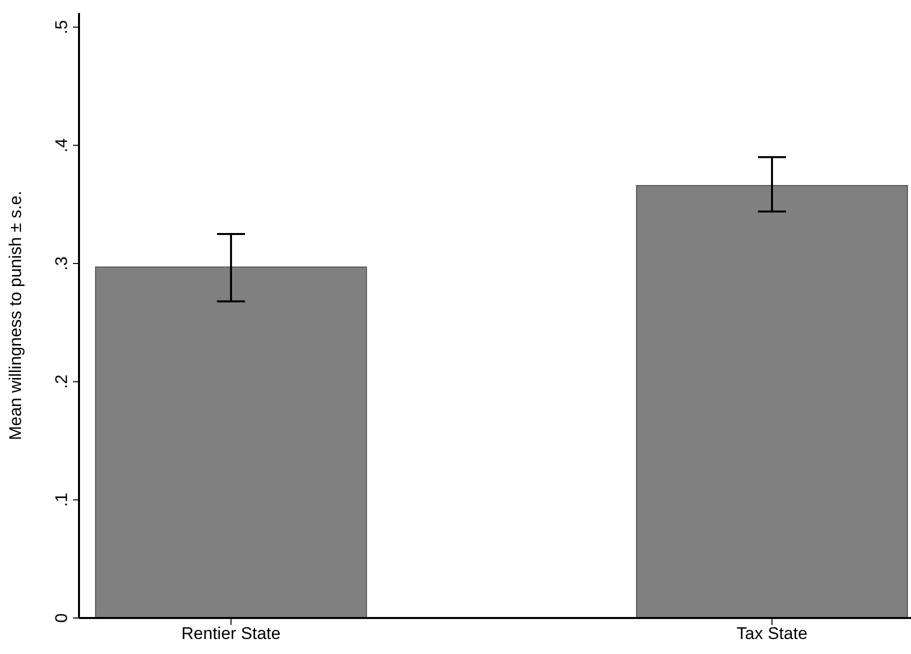  I want to click on y-tick-label: .3, so click(61, 263).